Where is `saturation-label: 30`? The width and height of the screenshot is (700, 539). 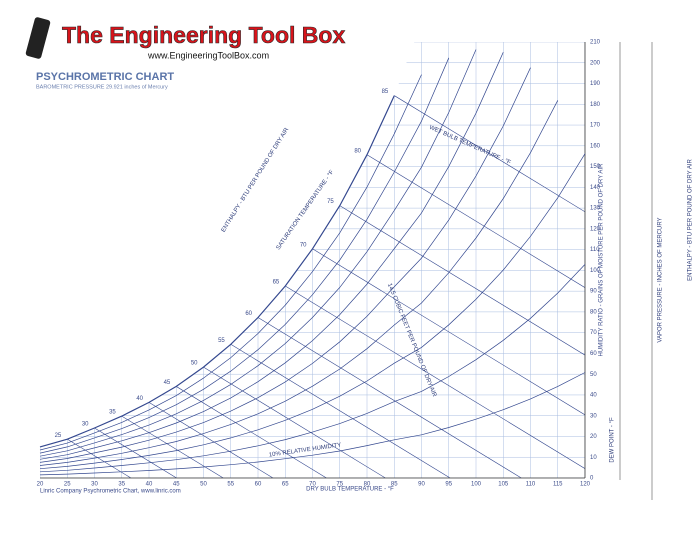 saturation-label: 30 is located at coordinates (85, 425).